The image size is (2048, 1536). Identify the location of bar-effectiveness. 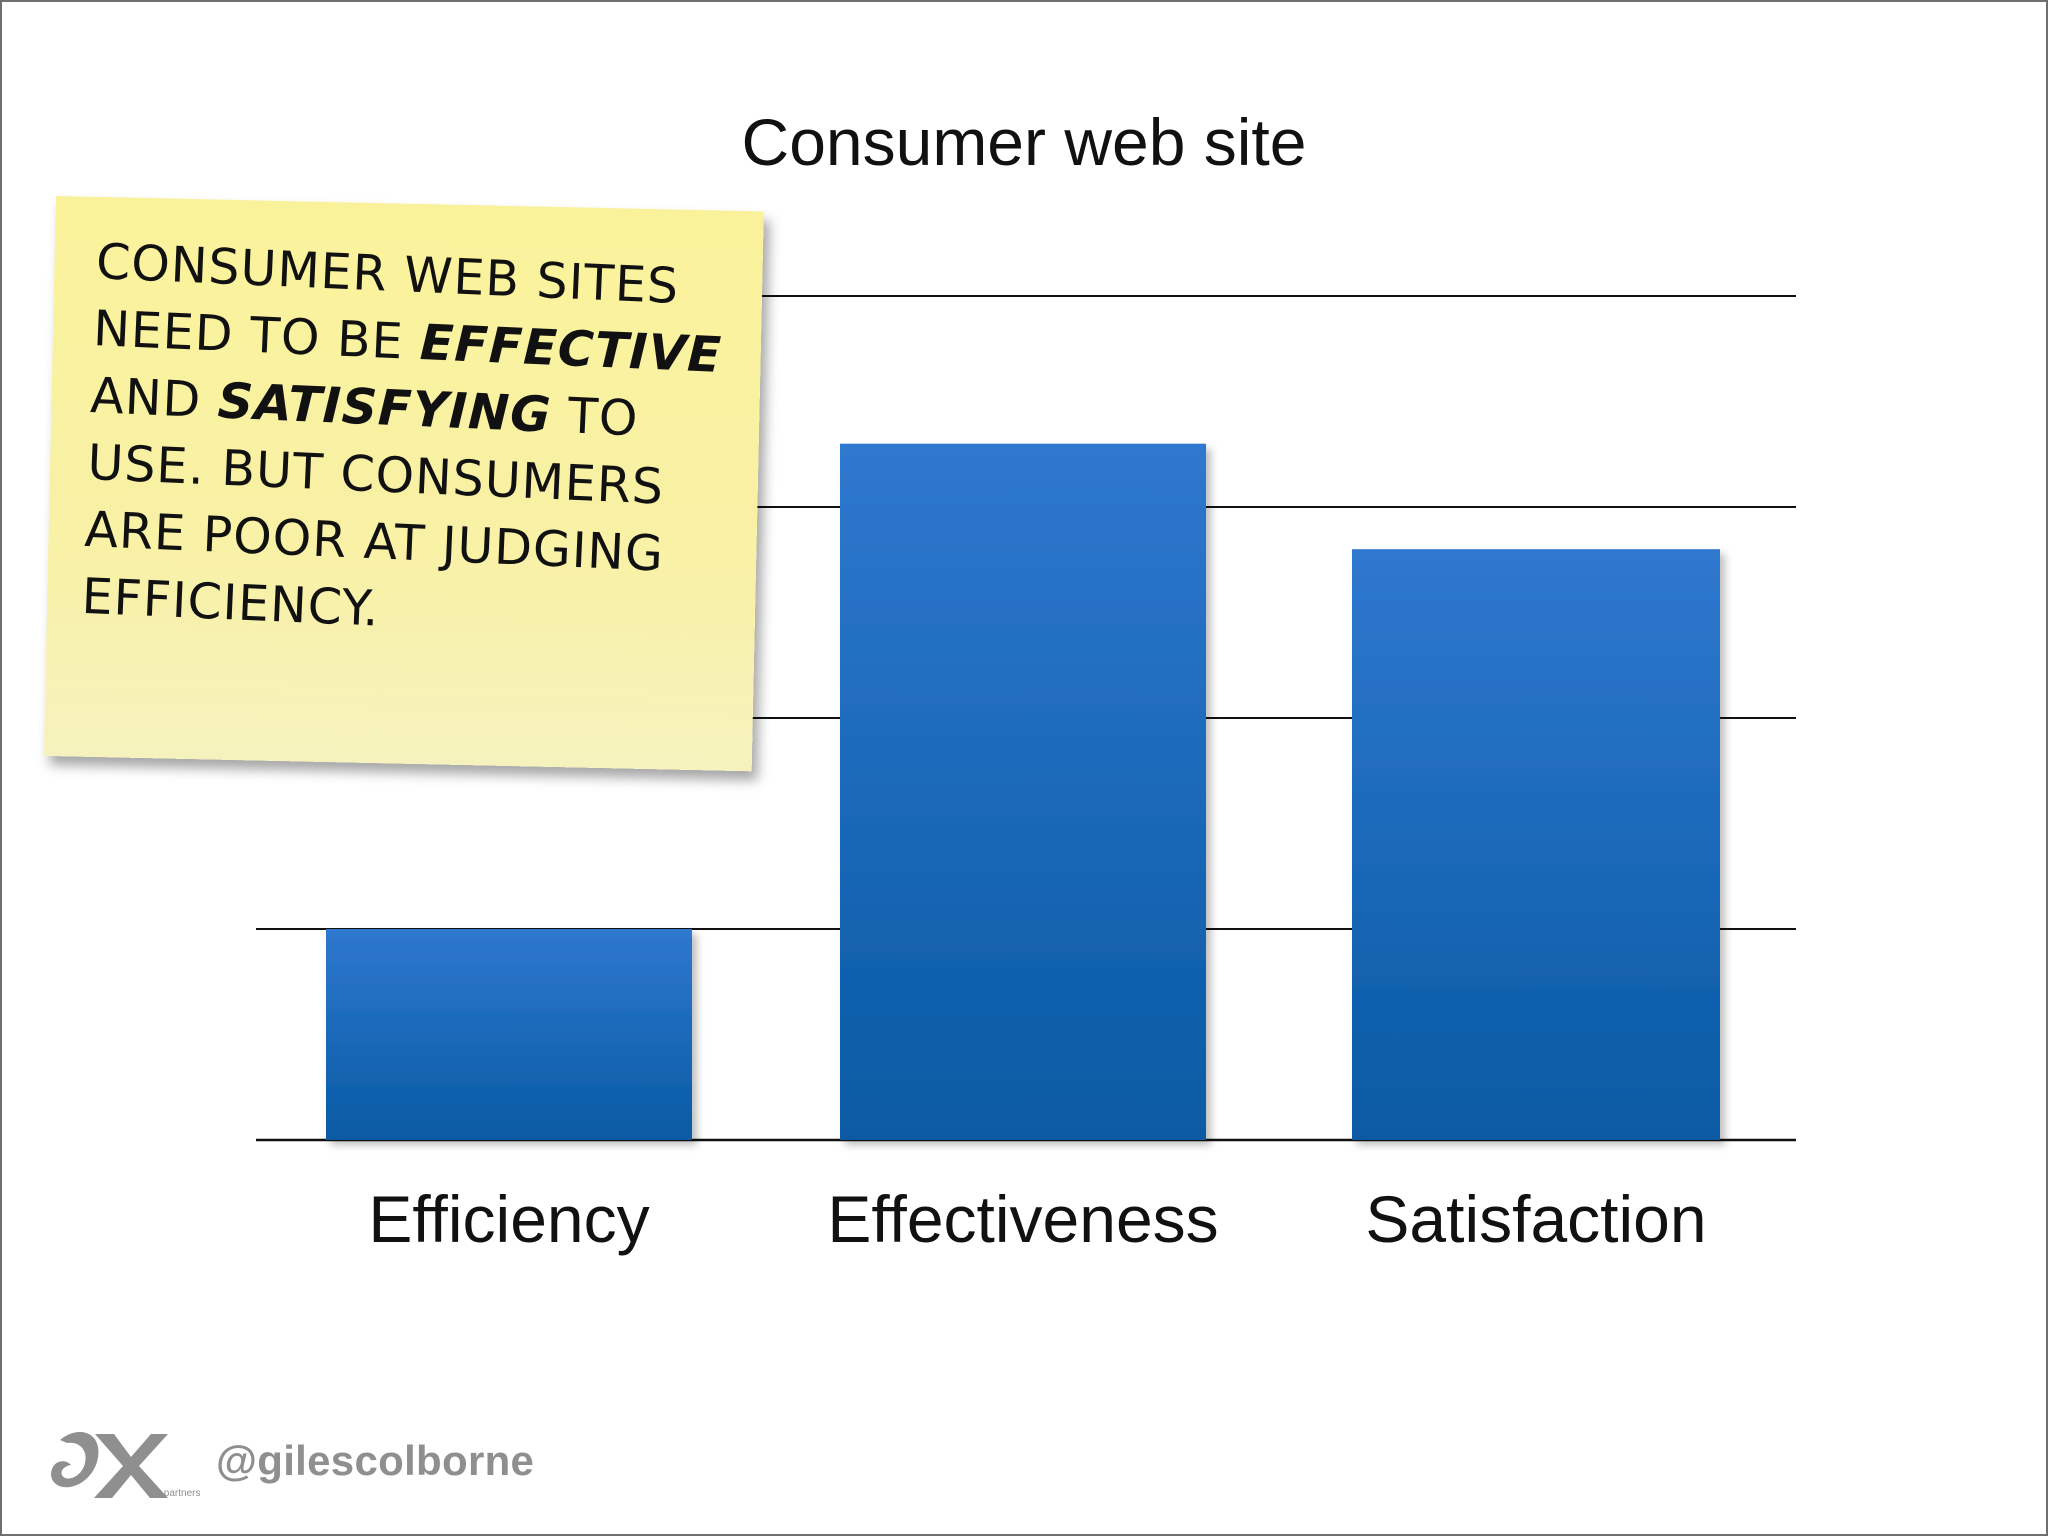
(1023, 791).